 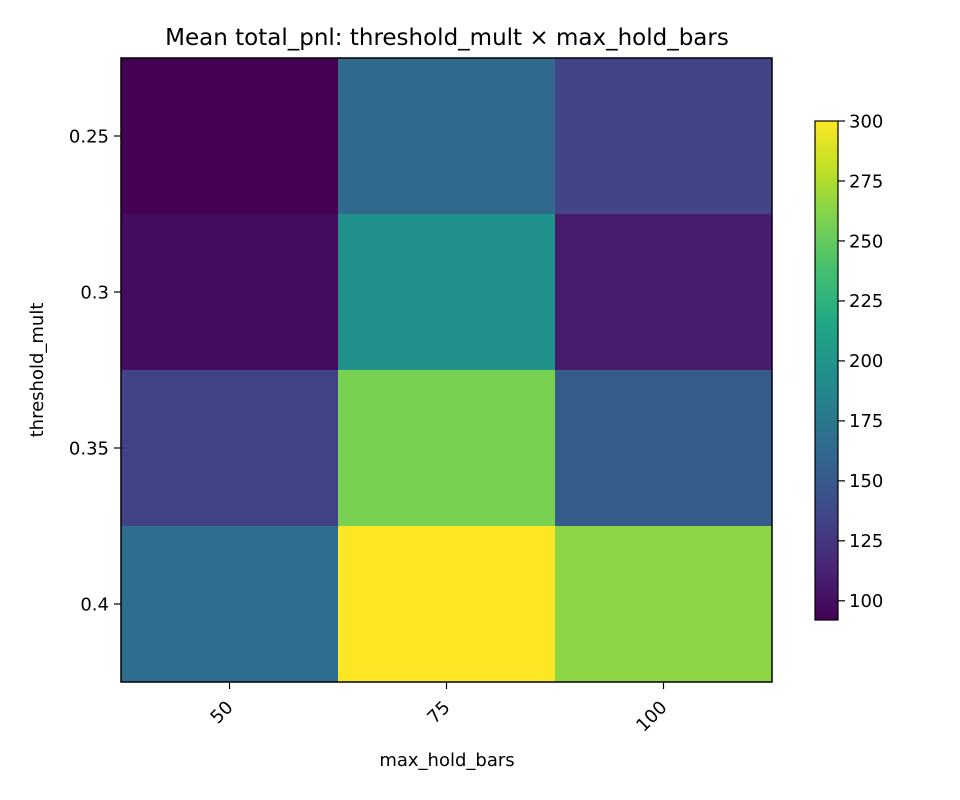 What do you see at coordinates (848, 366) in the screenshot?
I see `colorbar: 100 125 150 175 200 225 250 275 300` at bounding box center [848, 366].